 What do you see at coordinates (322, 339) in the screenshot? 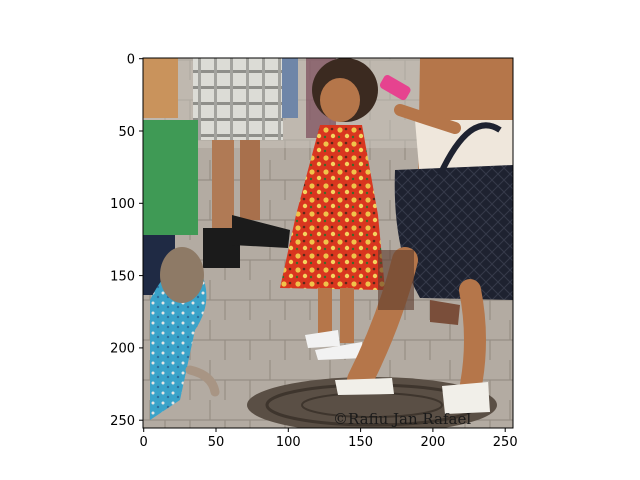
I see `sandal-left` at bounding box center [322, 339].